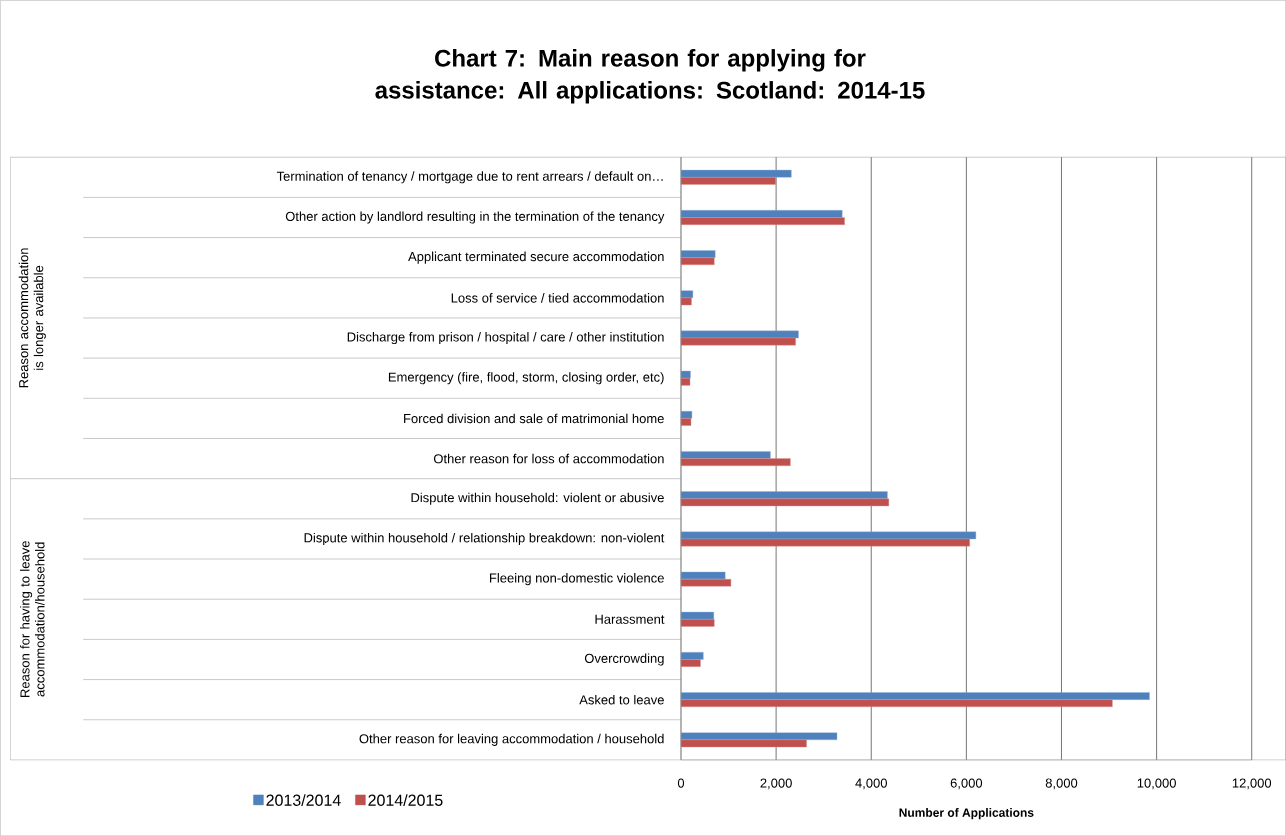  What do you see at coordinates (624, 659) in the screenshot?
I see `y-tick-label: Overcrowding` at bounding box center [624, 659].